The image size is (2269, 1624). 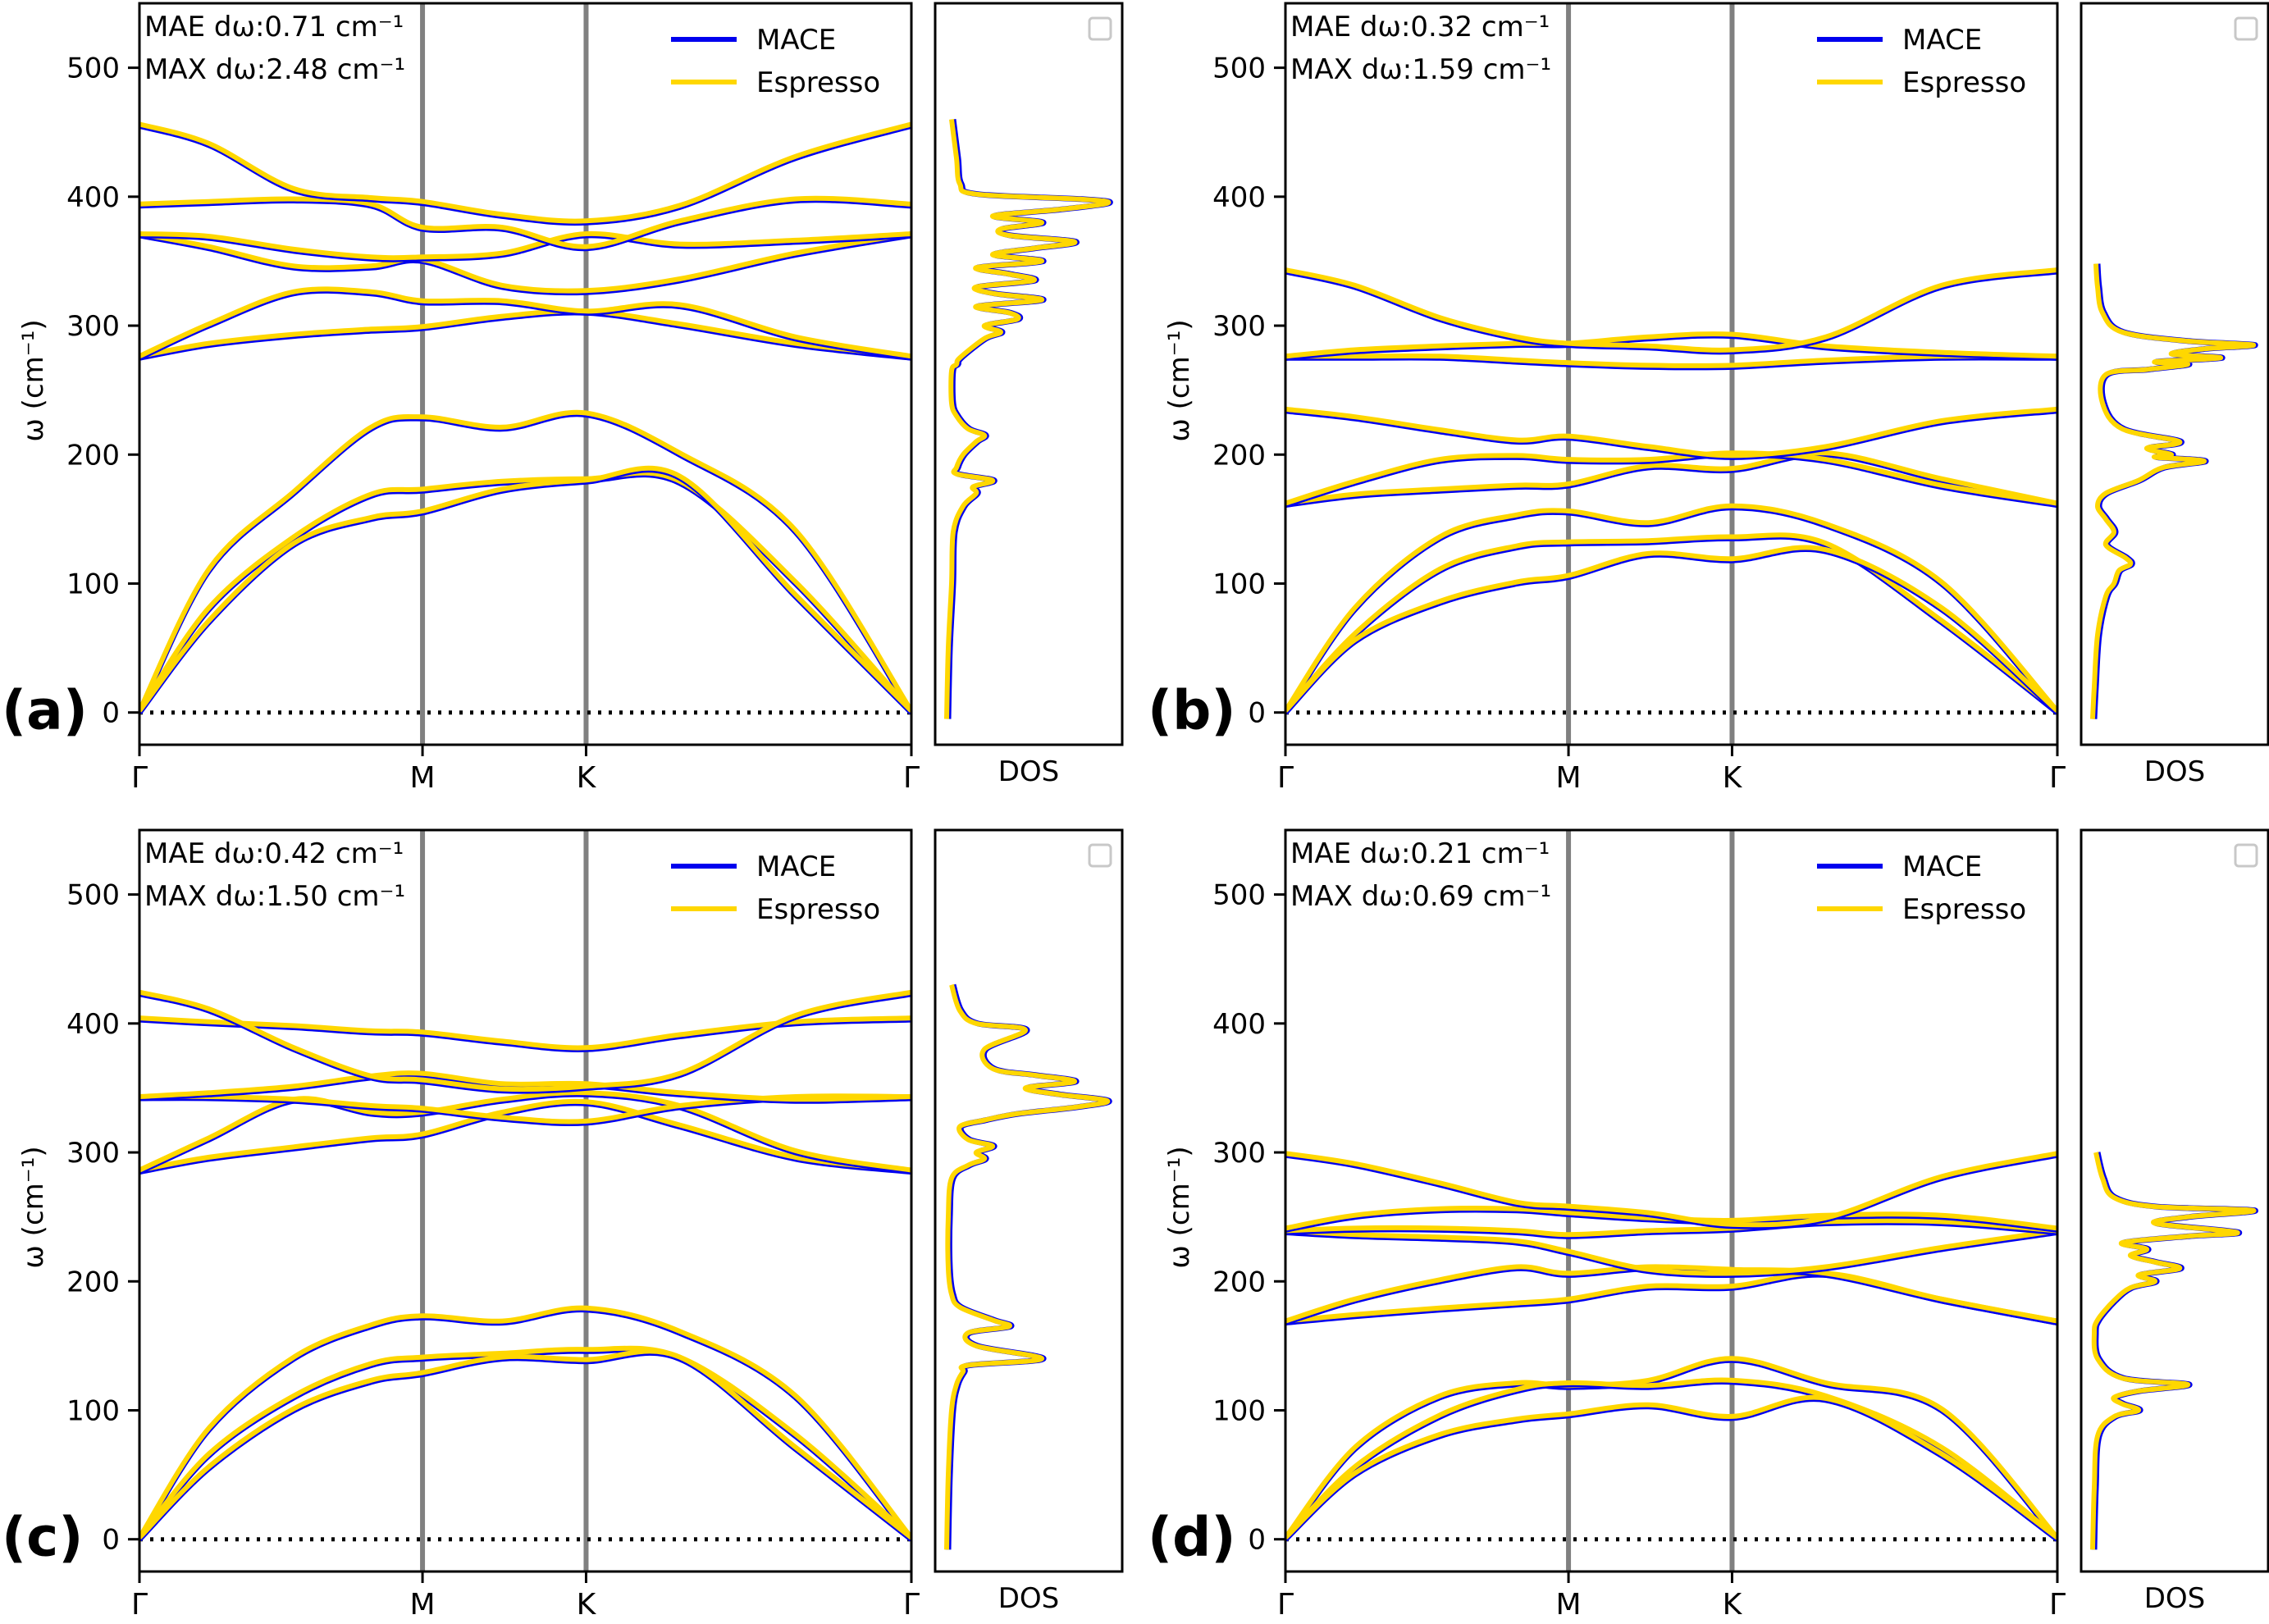 I want to click on mae-text: MAE dω:0.71 cm⁻¹, so click(x=274, y=27).